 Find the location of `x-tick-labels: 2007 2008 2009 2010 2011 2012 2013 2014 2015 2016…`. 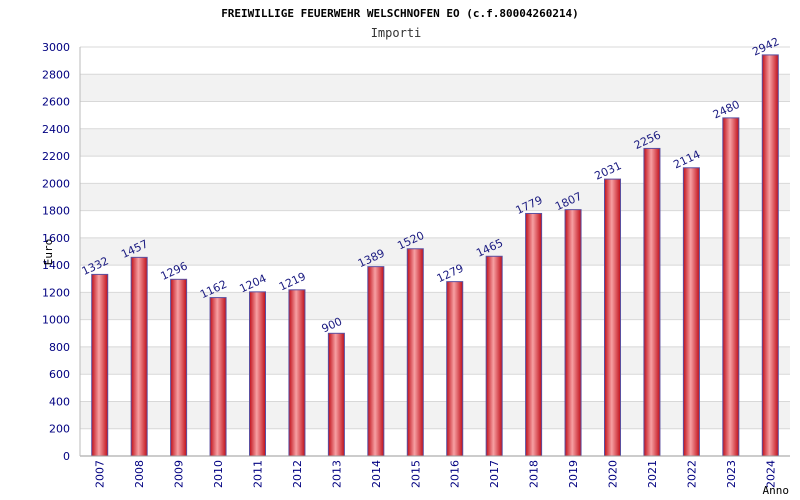

x-tick-labels: 2007 2008 2009 2010 2011 2012 2013 2014 2015 2016… is located at coordinates (436, 474).